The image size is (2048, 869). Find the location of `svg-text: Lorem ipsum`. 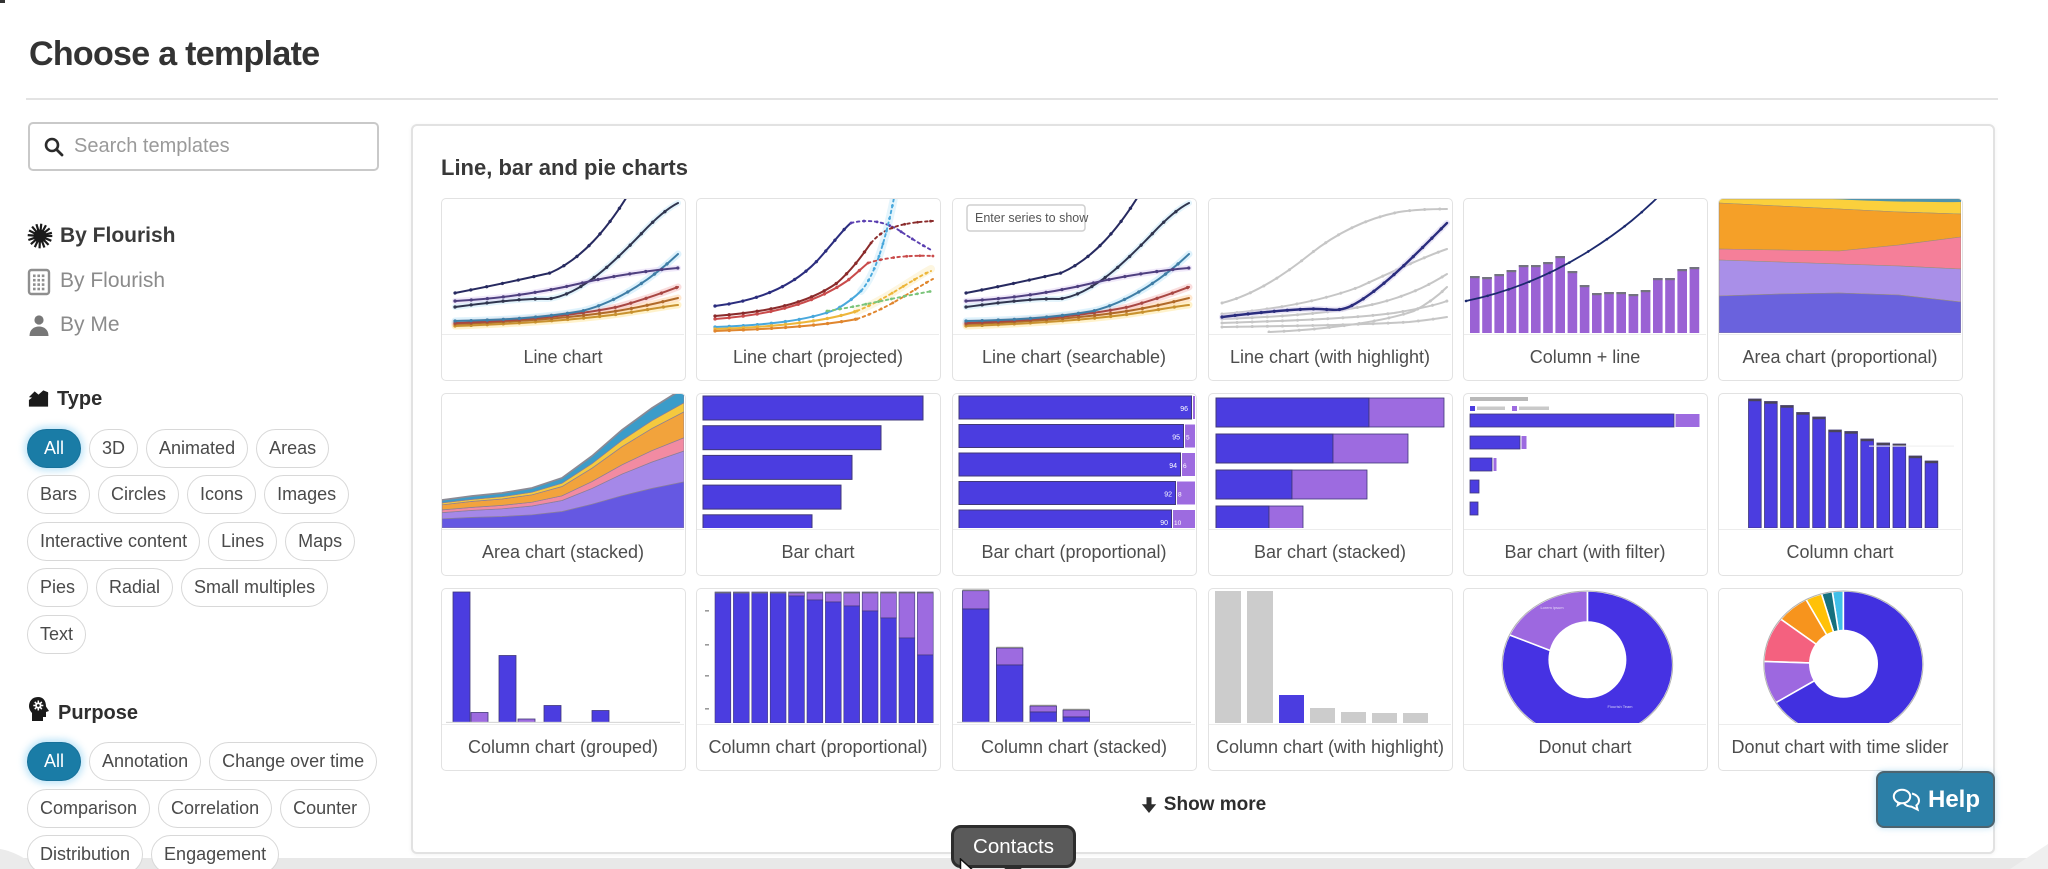

svg-text: Lorem ipsum is located at coordinates (1552, 607).